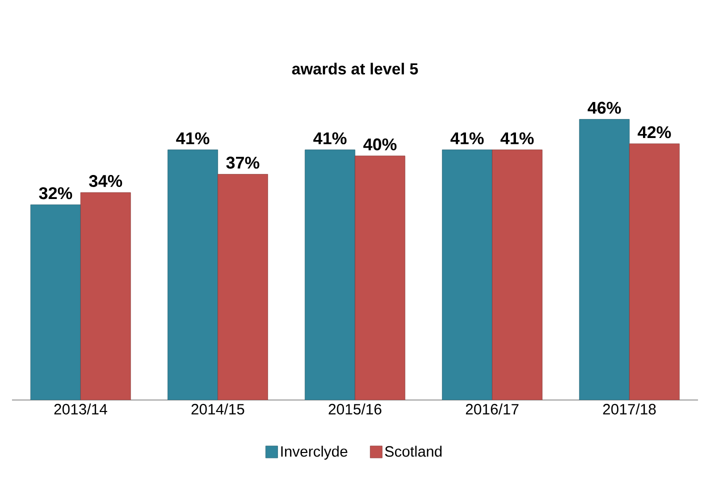 The height and width of the screenshot is (477, 710). What do you see at coordinates (81, 409) in the screenshot?
I see `x-tick-label: 2013/14` at bounding box center [81, 409].